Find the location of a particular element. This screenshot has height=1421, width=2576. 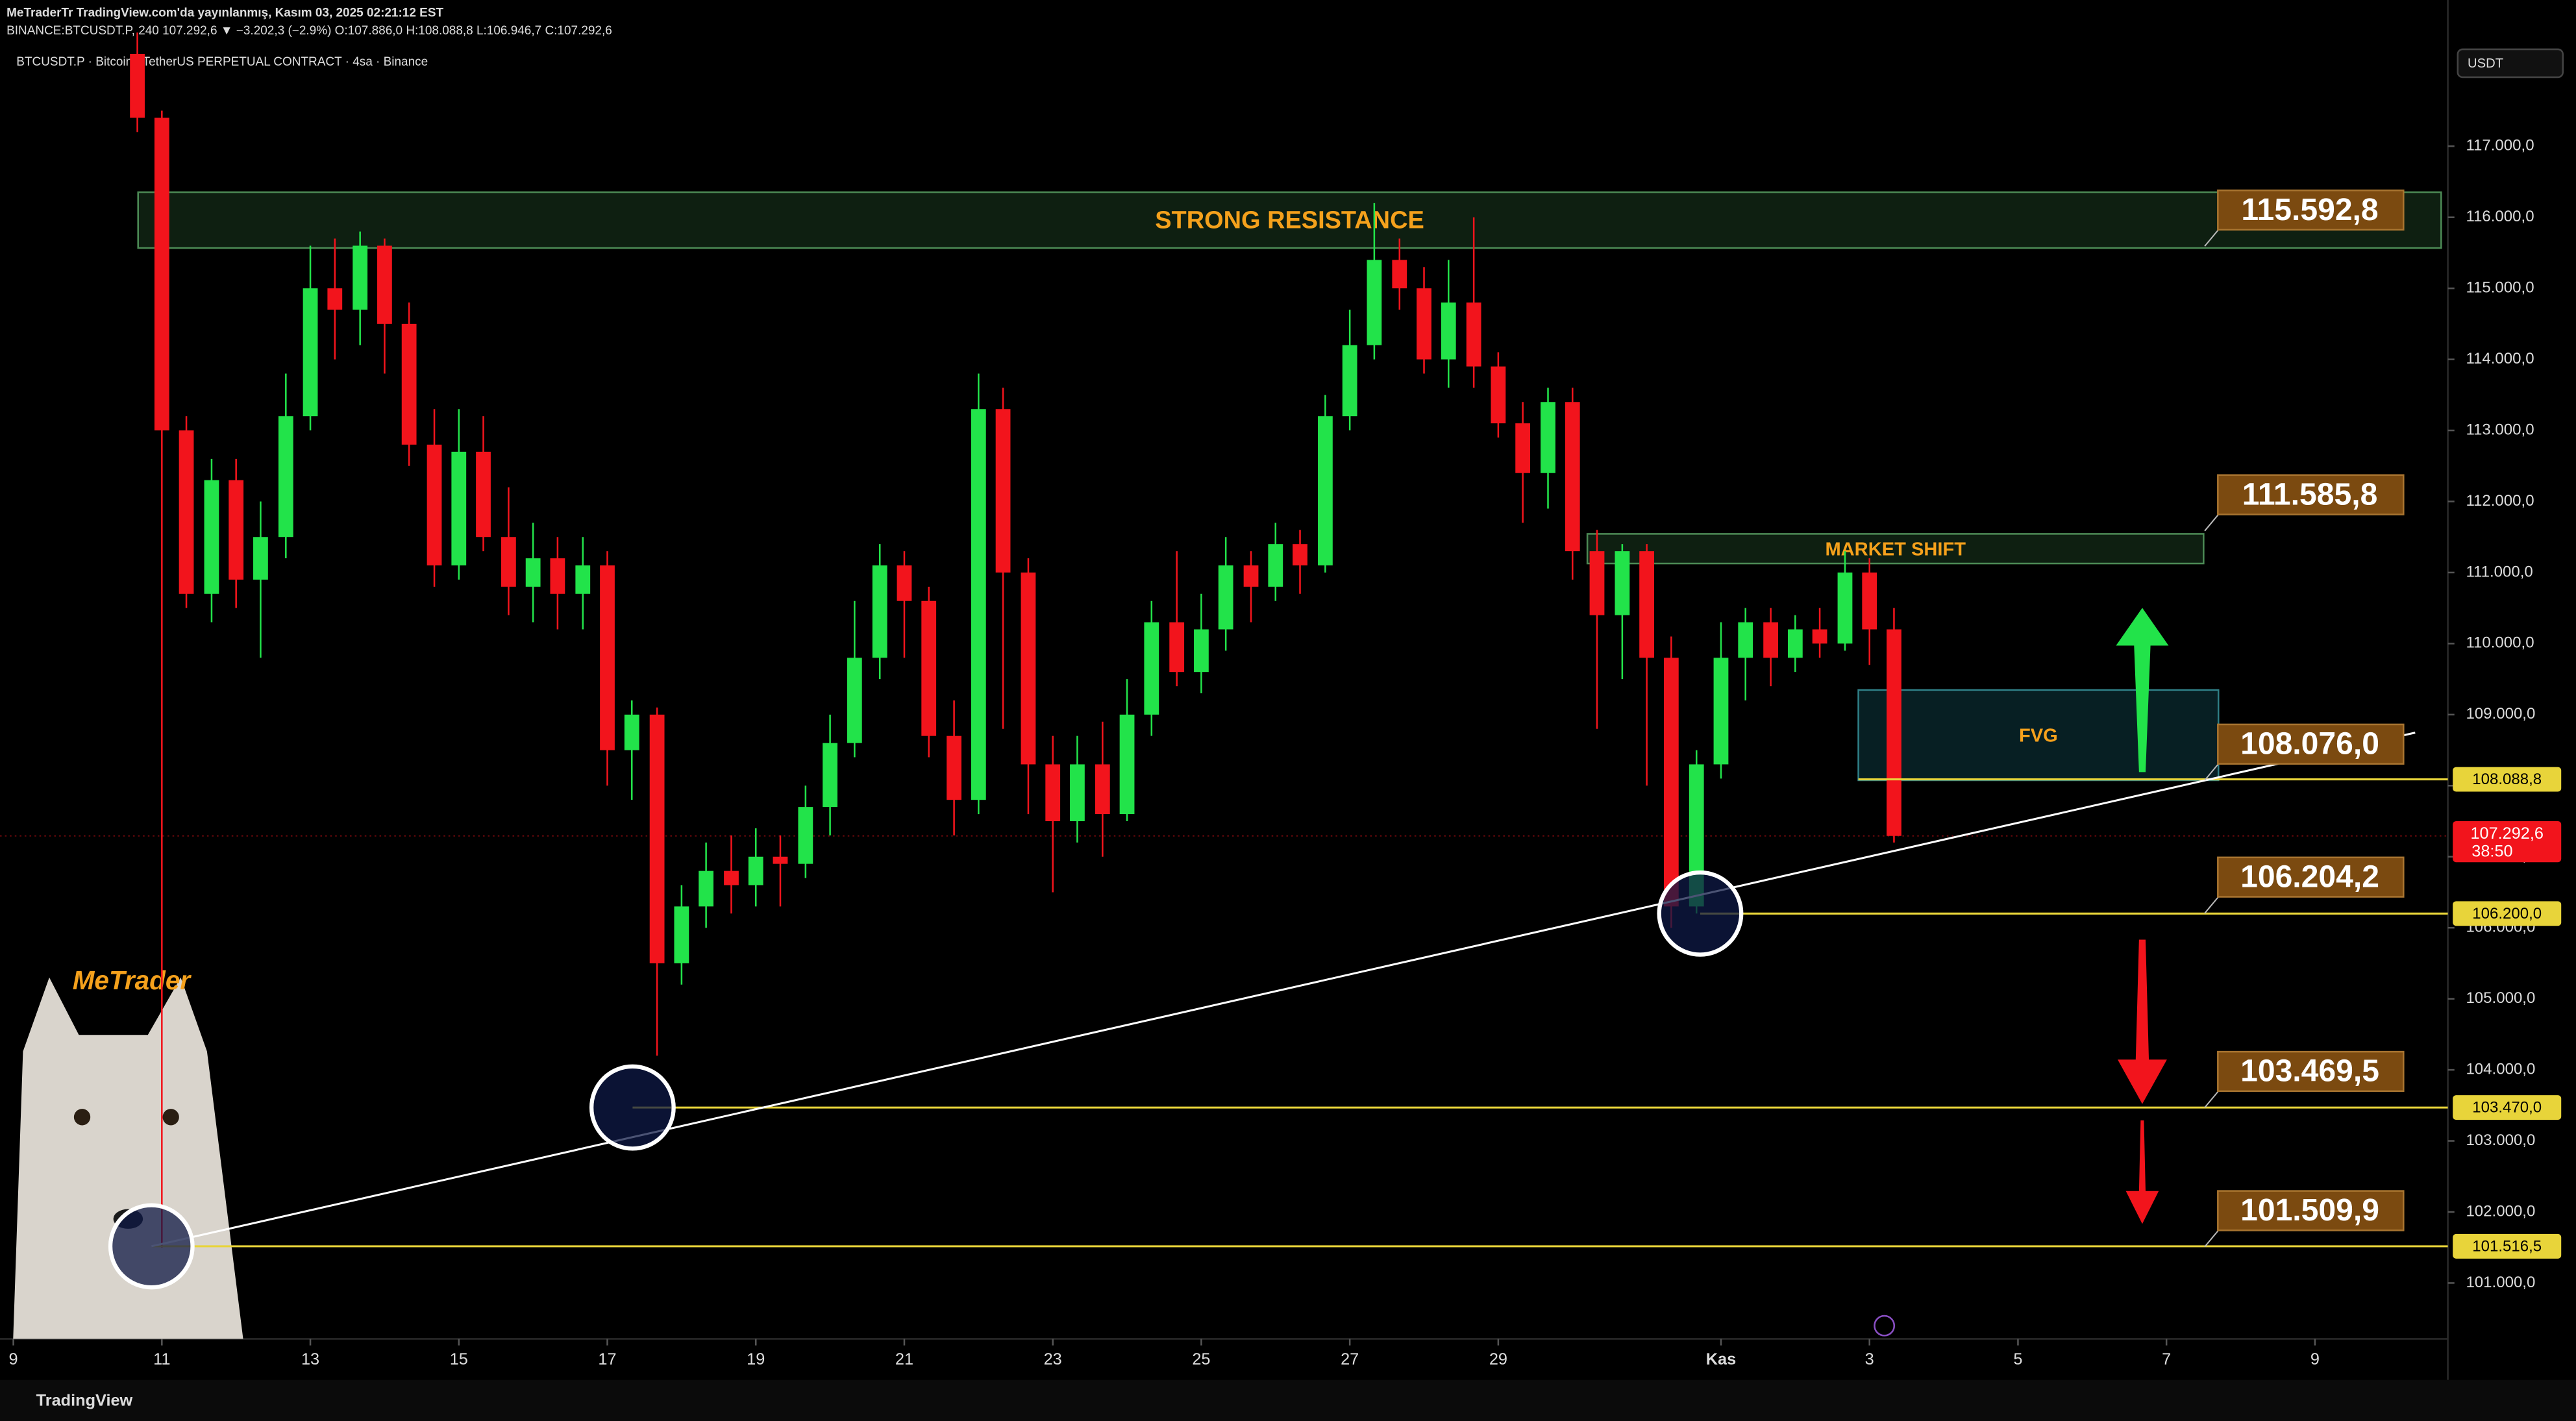

callout-label: 115.592,8 is located at coordinates (2309, 209).